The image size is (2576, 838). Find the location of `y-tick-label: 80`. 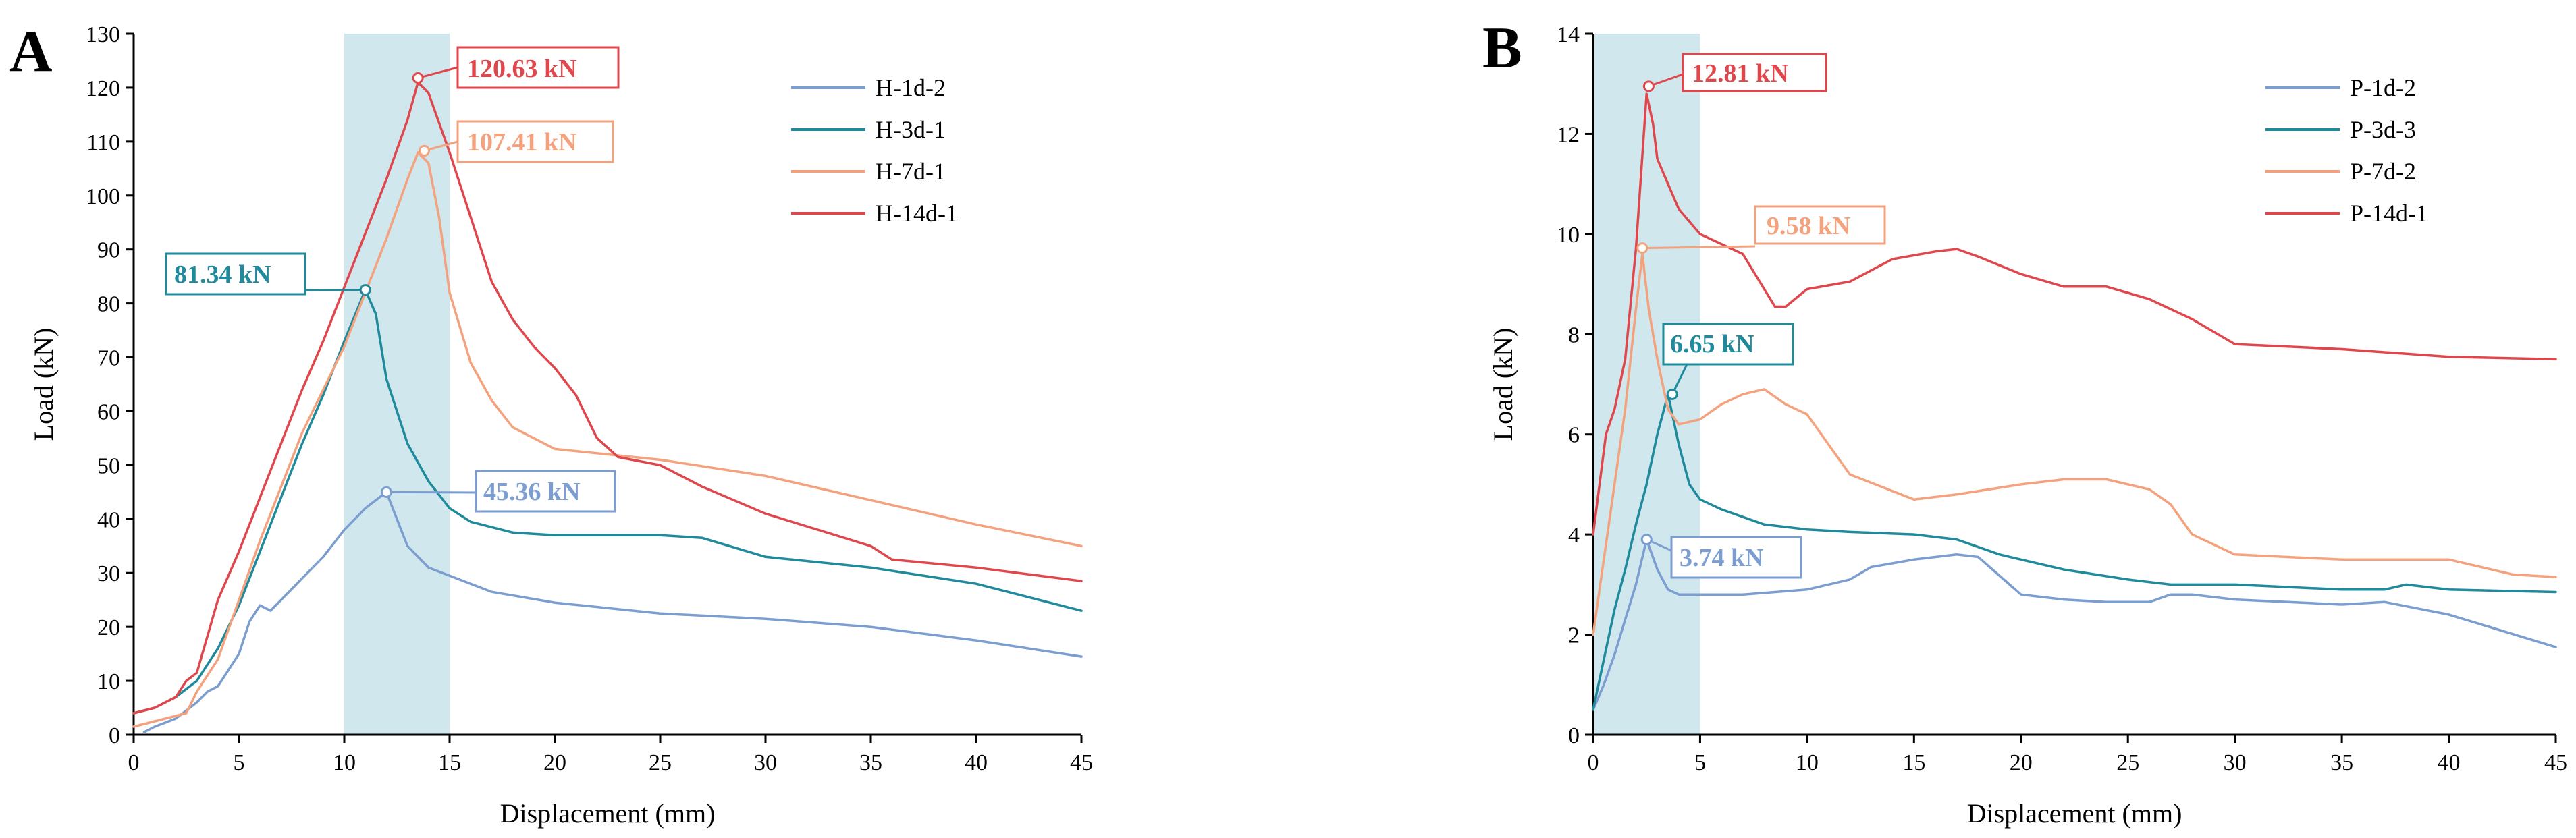

y-tick-label: 80 is located at coordinates (108, 304).